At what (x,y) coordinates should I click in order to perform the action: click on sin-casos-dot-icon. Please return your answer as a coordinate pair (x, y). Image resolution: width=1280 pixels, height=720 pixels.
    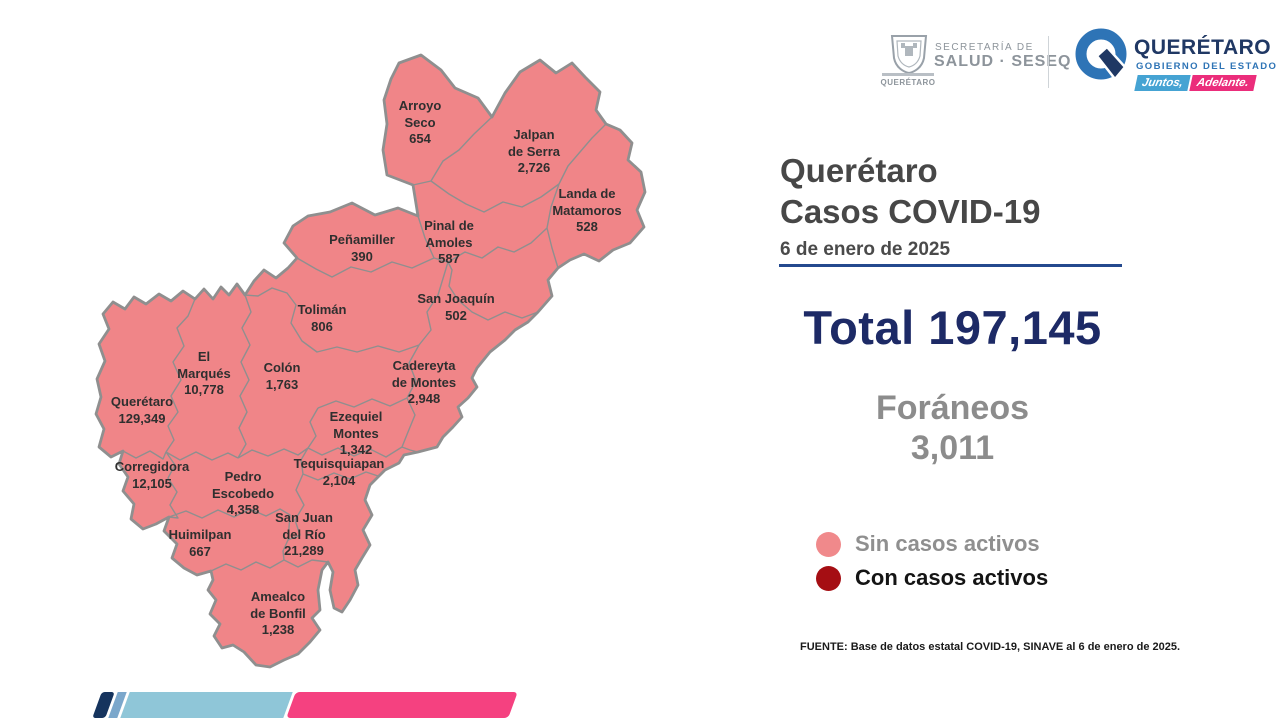
    Looking at the image, I should click on (828, 544).